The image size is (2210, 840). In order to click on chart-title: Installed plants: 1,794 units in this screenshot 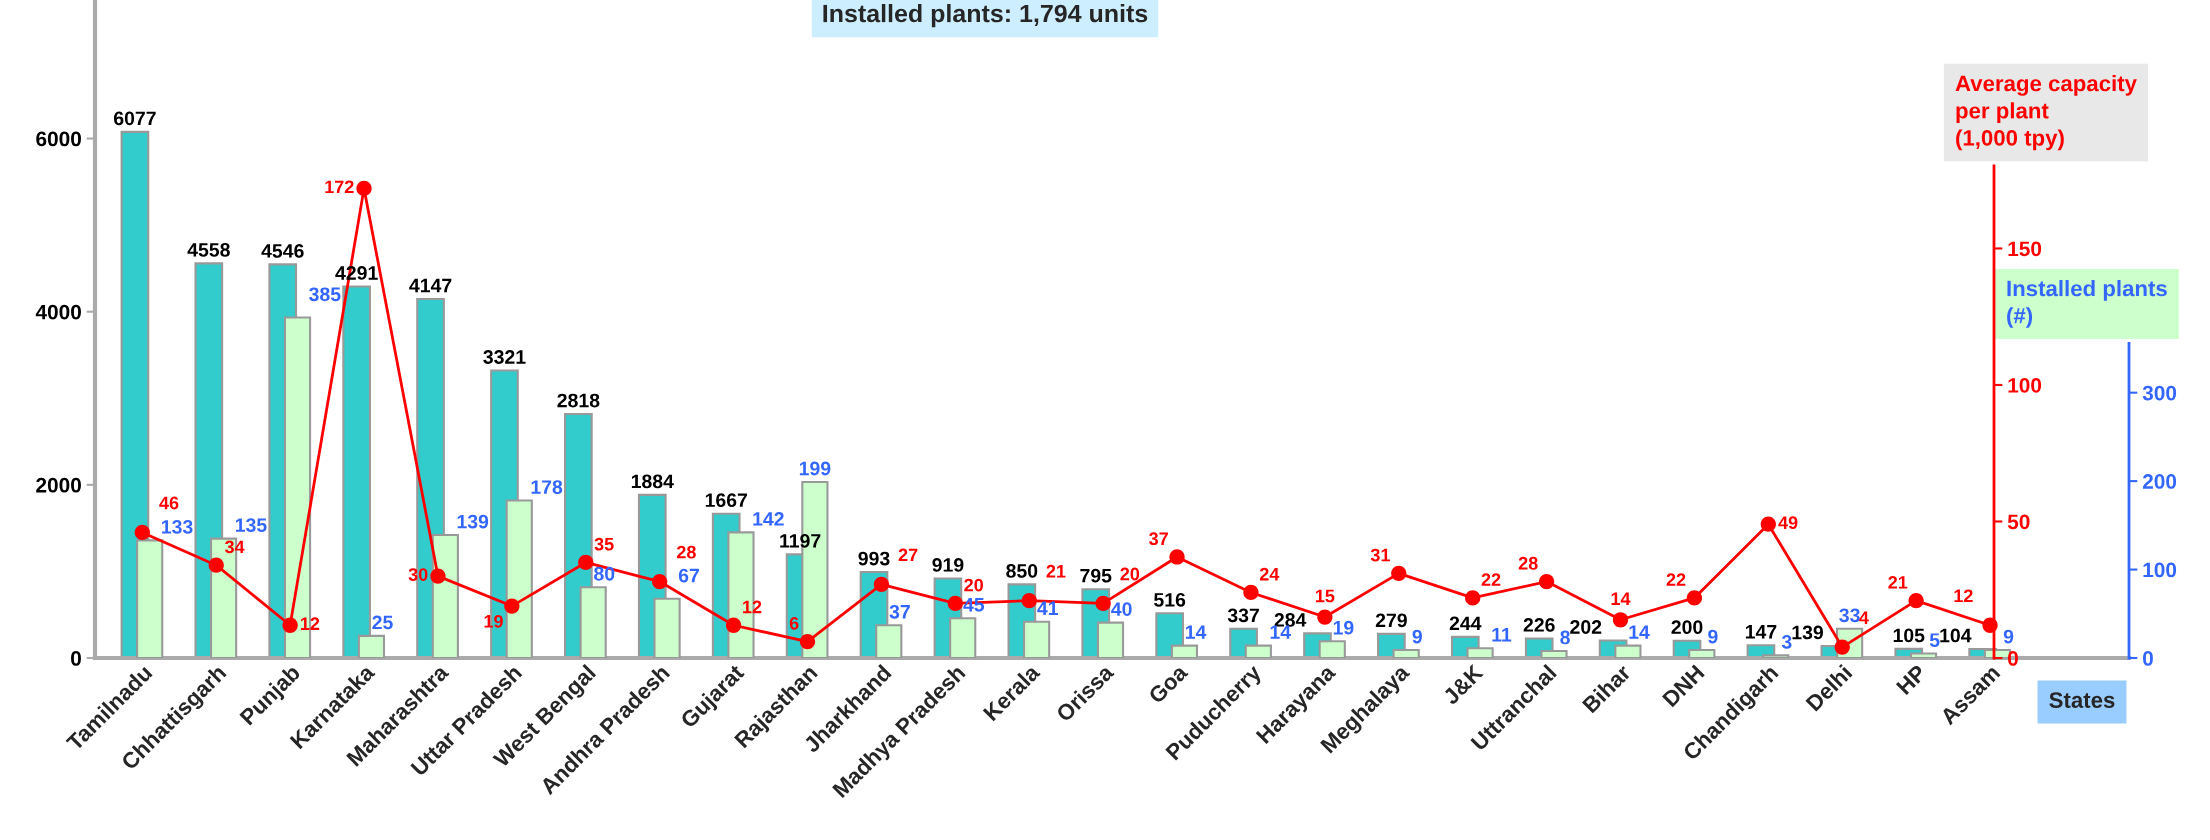, I will do `click(985, 16)`.